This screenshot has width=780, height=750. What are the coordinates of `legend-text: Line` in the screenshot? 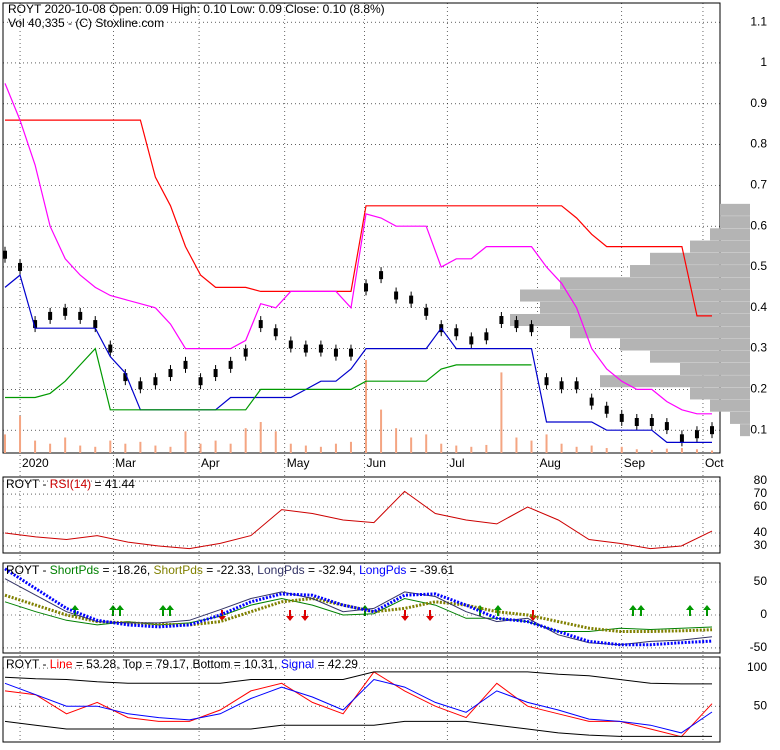 It's located at (61, 664).